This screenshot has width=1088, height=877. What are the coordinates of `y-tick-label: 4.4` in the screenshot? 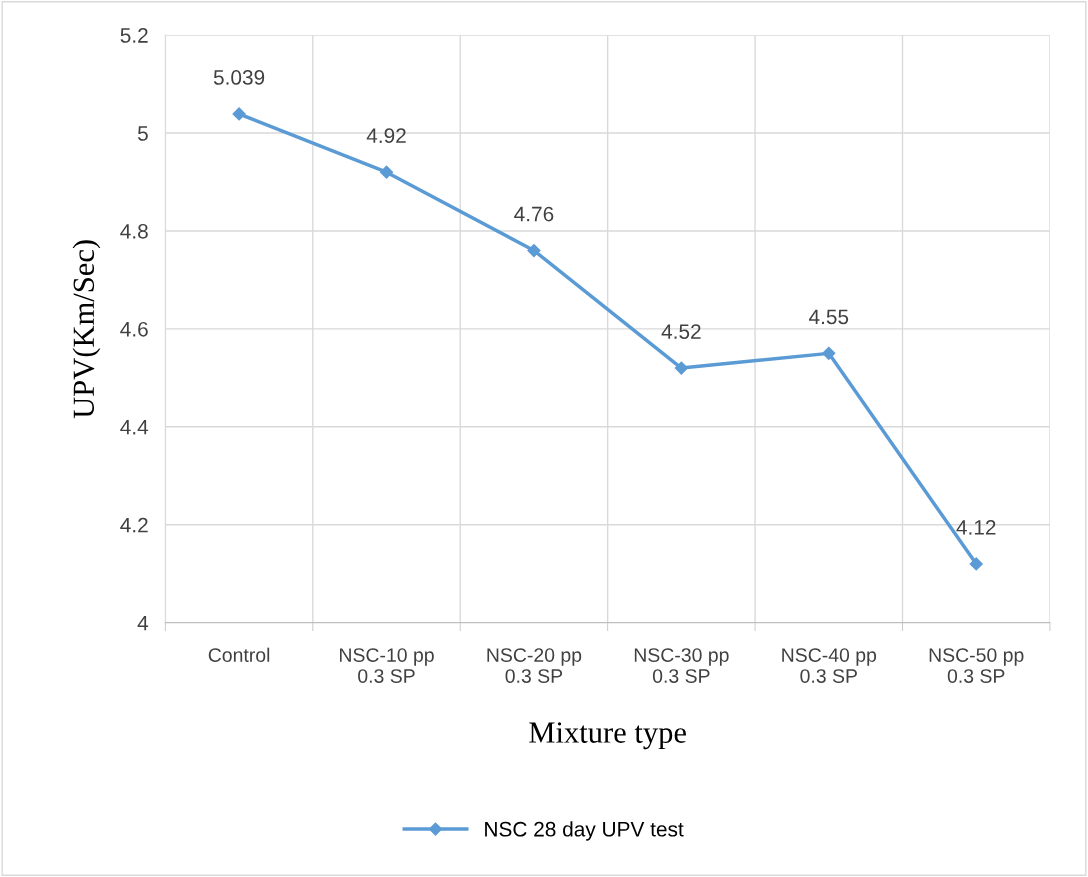 It's located at (134, 427).